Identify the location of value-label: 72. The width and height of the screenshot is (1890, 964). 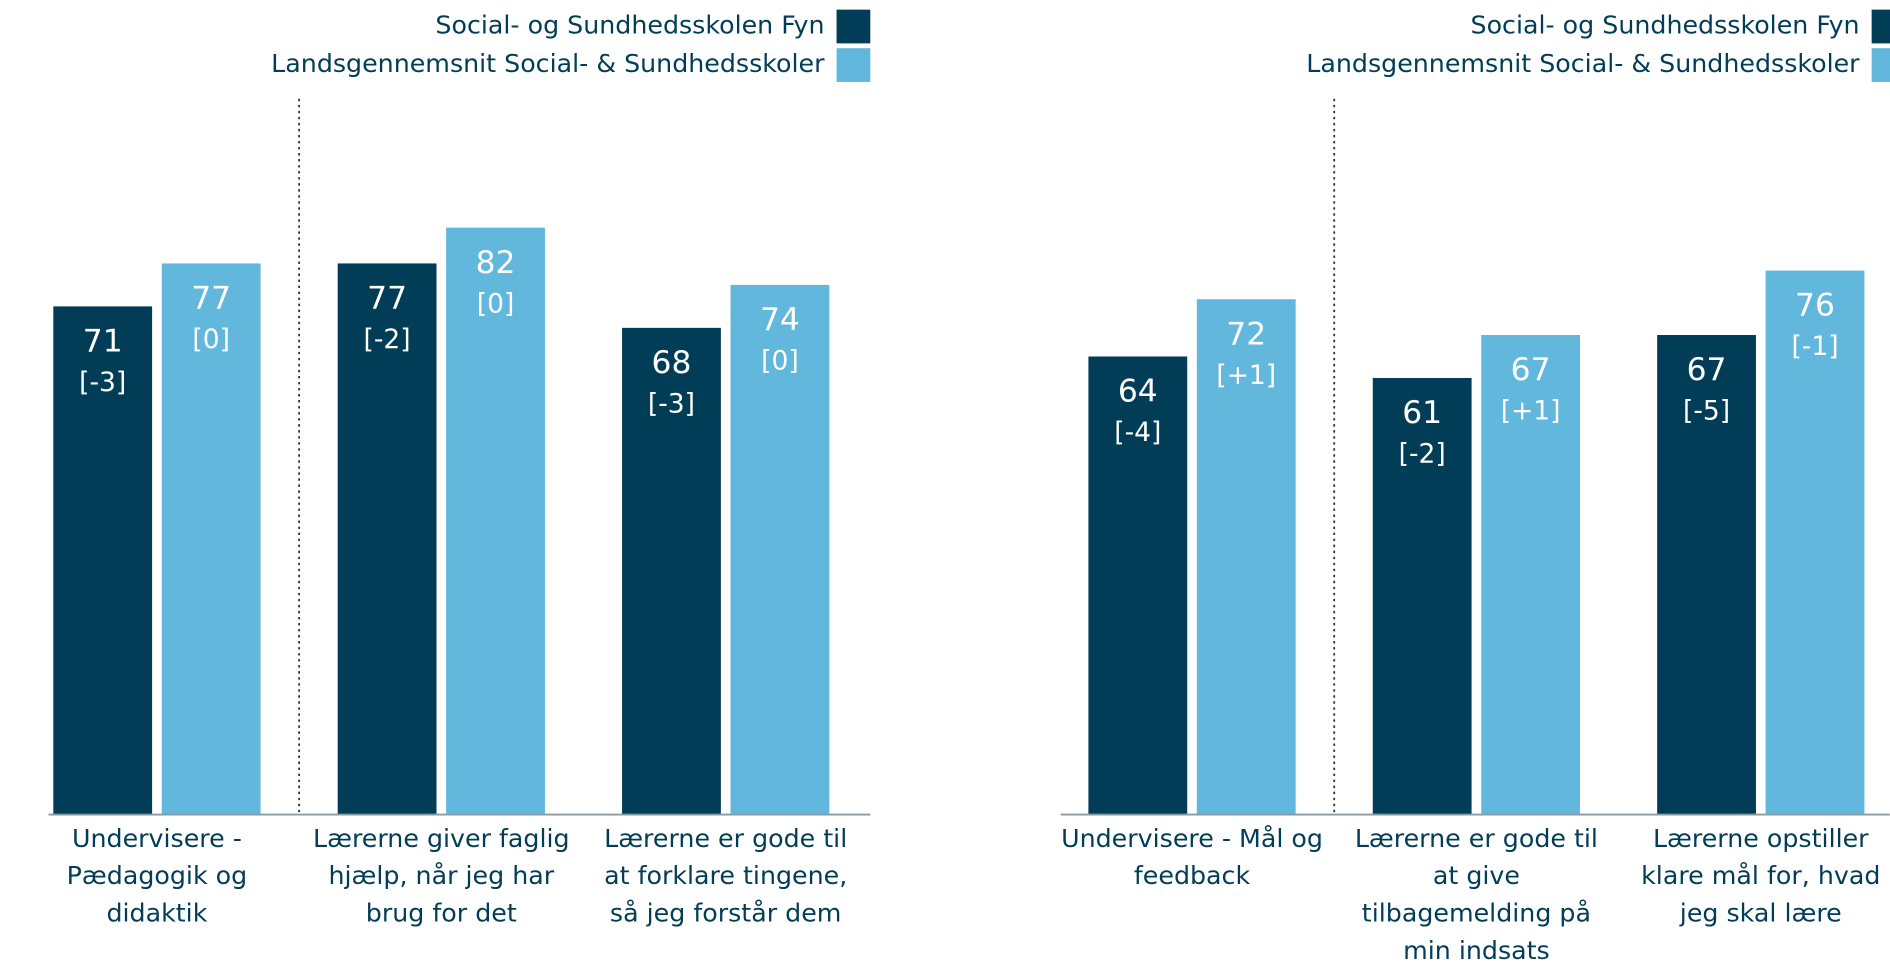
(1246, 334).